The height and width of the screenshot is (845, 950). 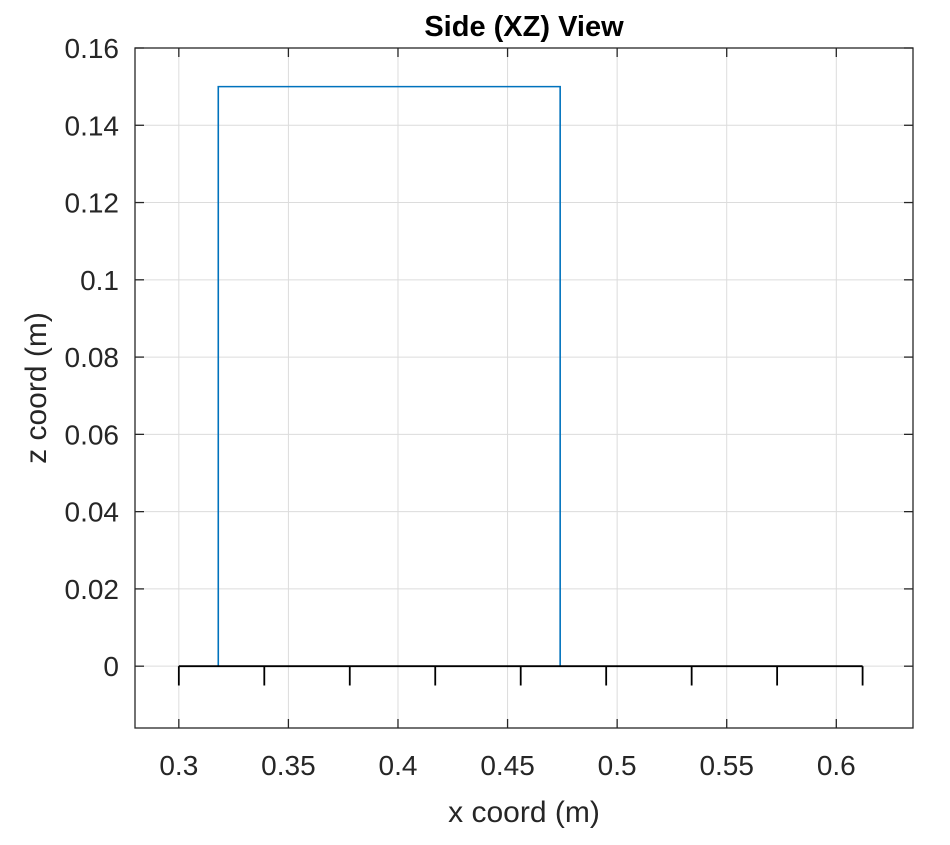 I want to click on y-tick-label: 0.14, so click(x=92, y=125).